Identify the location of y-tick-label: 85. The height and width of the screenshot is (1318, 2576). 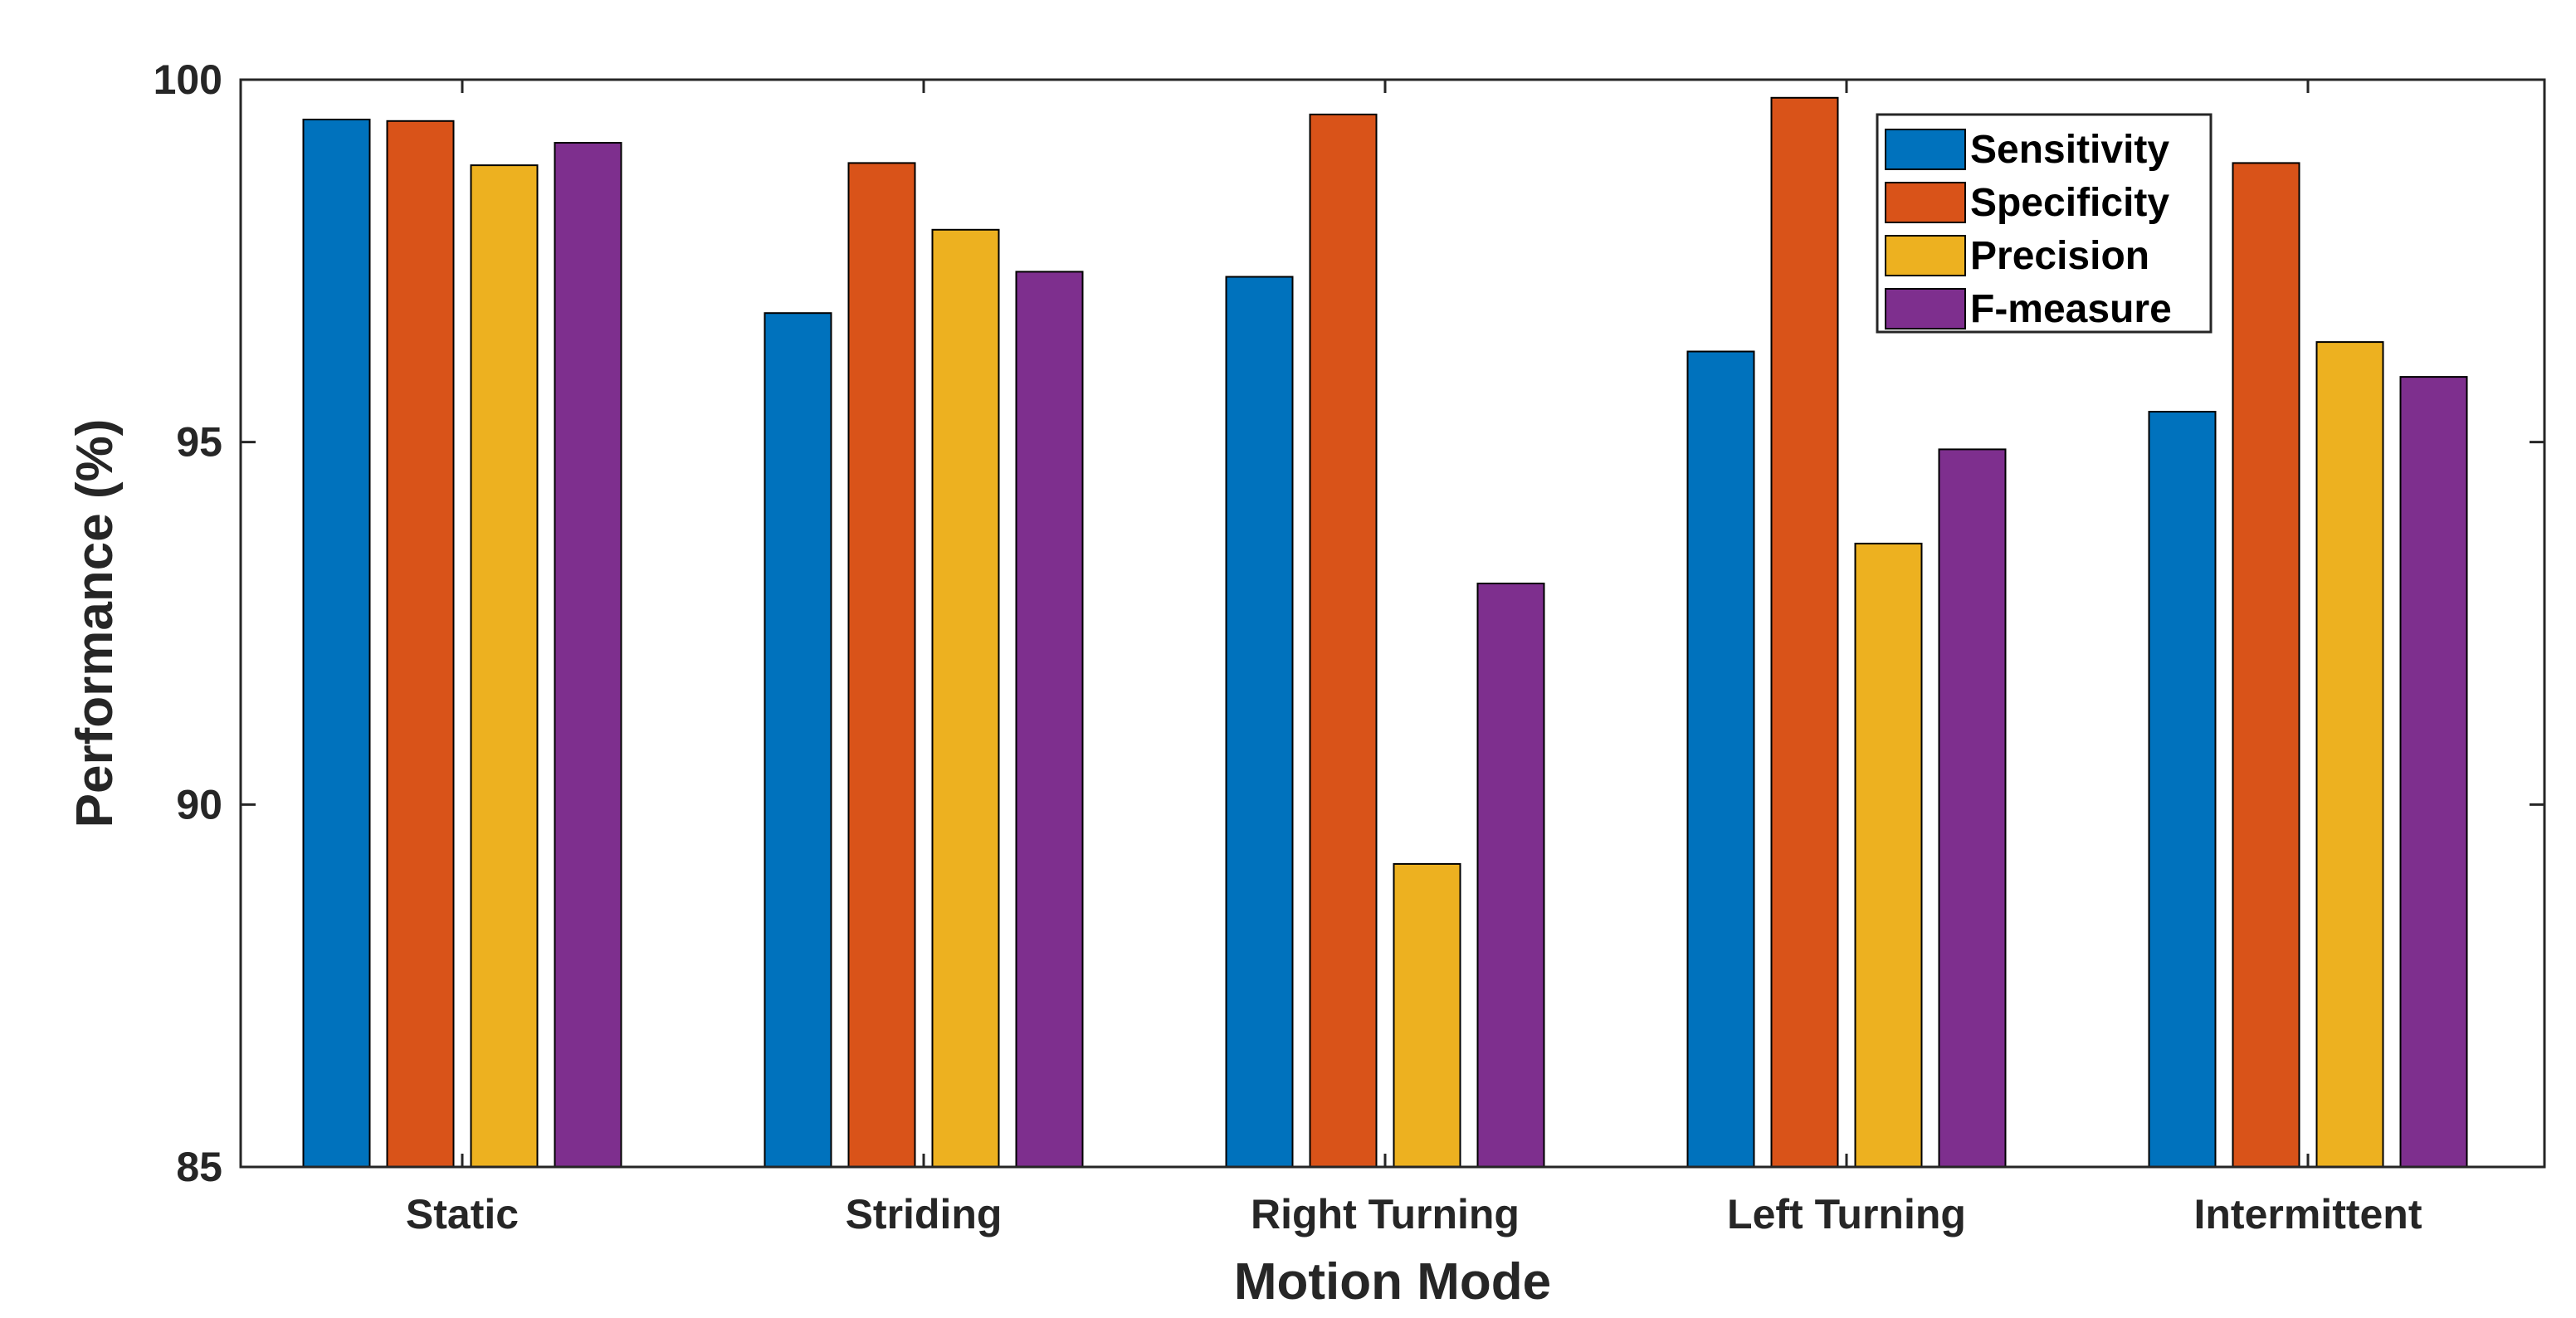
(199, 1167).